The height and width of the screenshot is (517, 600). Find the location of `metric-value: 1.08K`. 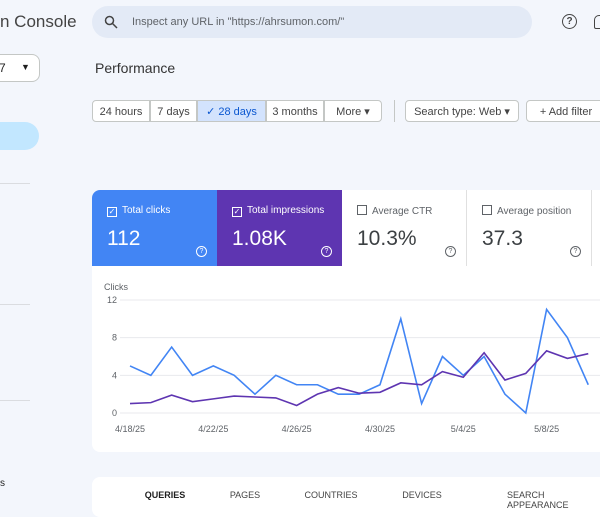

metric-value: 1.08K is located at coordinates (259, 238).